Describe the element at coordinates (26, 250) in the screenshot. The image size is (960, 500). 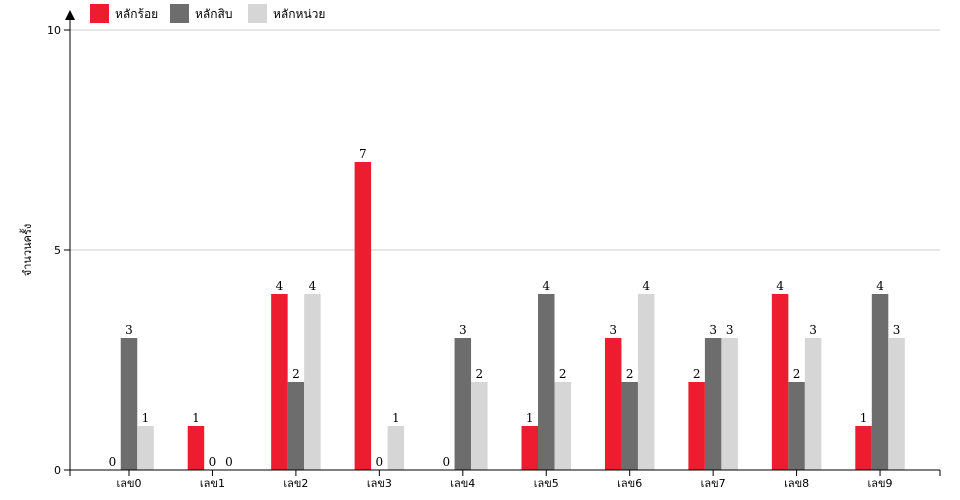
I see `y-axis-label: จำนวนครั้ง` at that location.